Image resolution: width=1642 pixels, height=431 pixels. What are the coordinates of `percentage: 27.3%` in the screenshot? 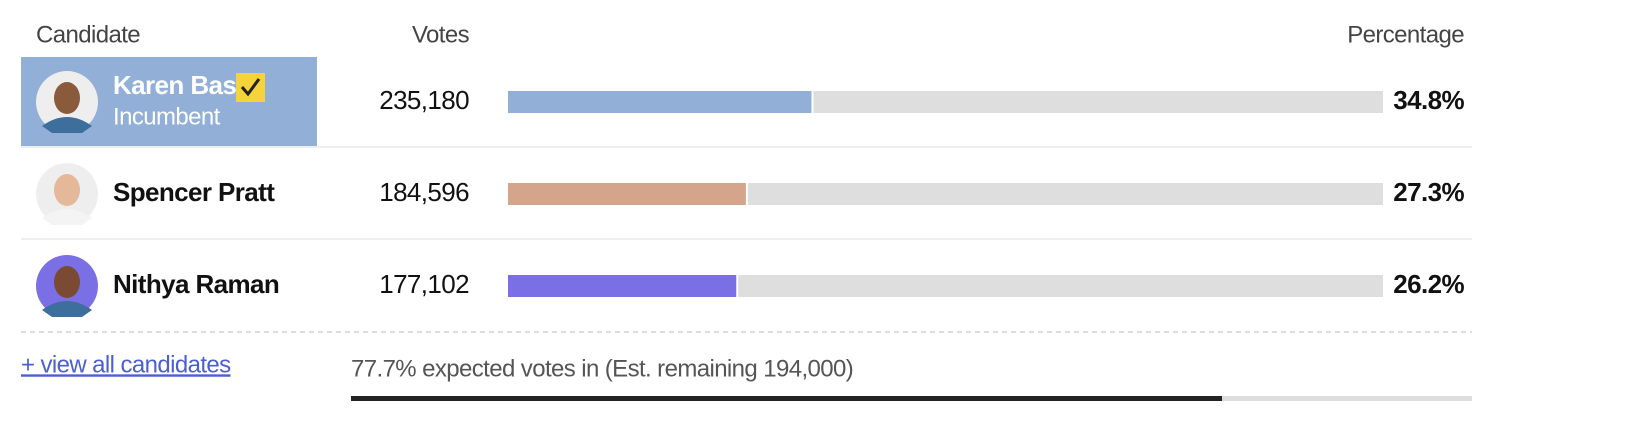 It's located at (1428, 192).